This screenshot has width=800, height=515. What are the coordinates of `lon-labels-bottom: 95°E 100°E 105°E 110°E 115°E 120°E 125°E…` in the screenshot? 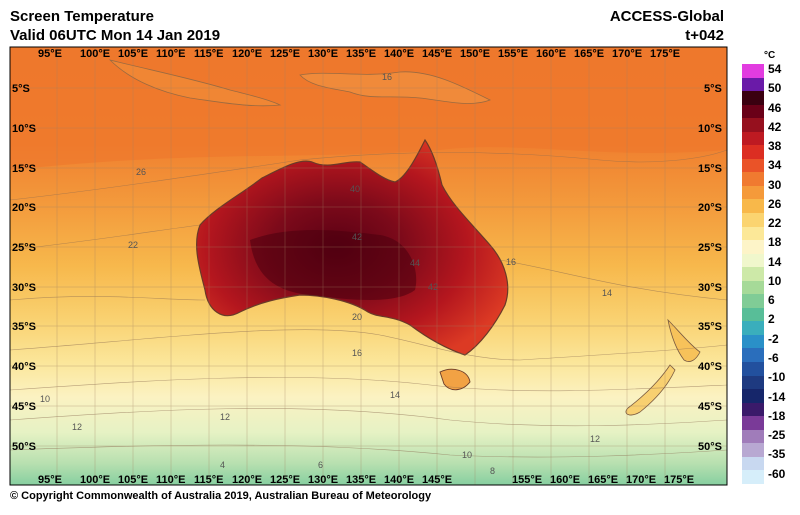 It's located at (366, 480).